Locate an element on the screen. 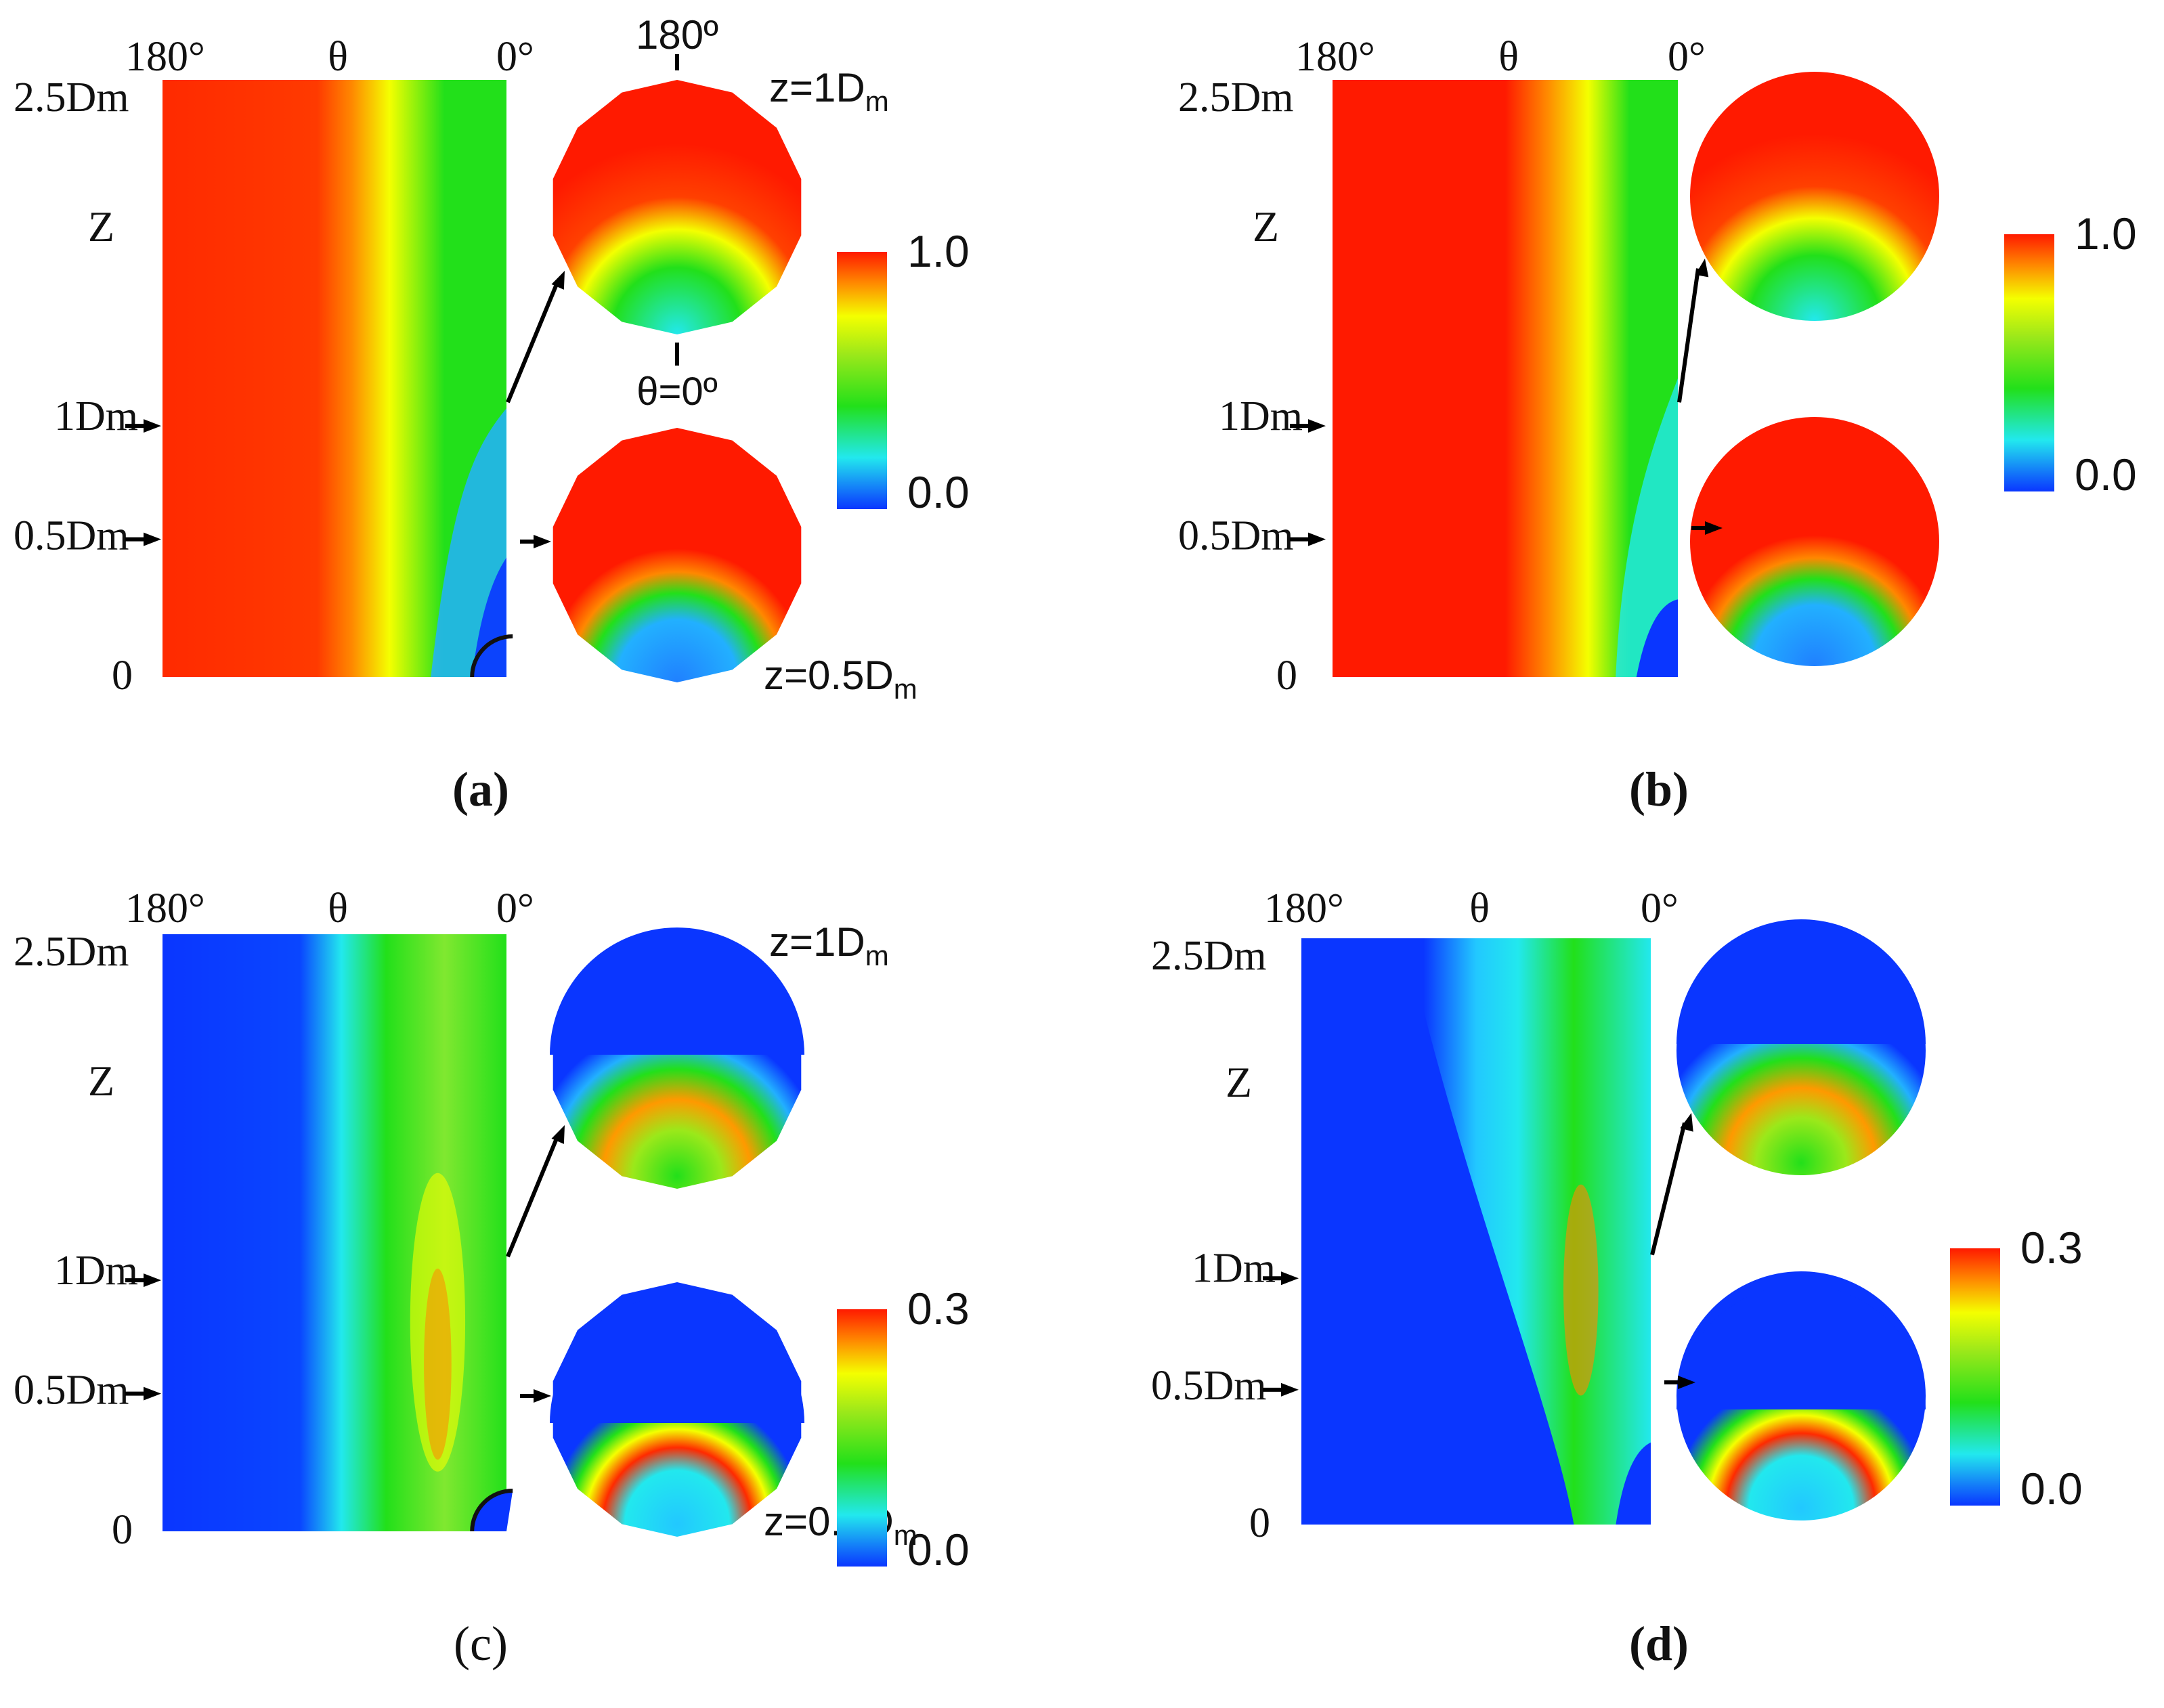  lower-z-label: z=0.5Dm is located at coordinates (840, 679).